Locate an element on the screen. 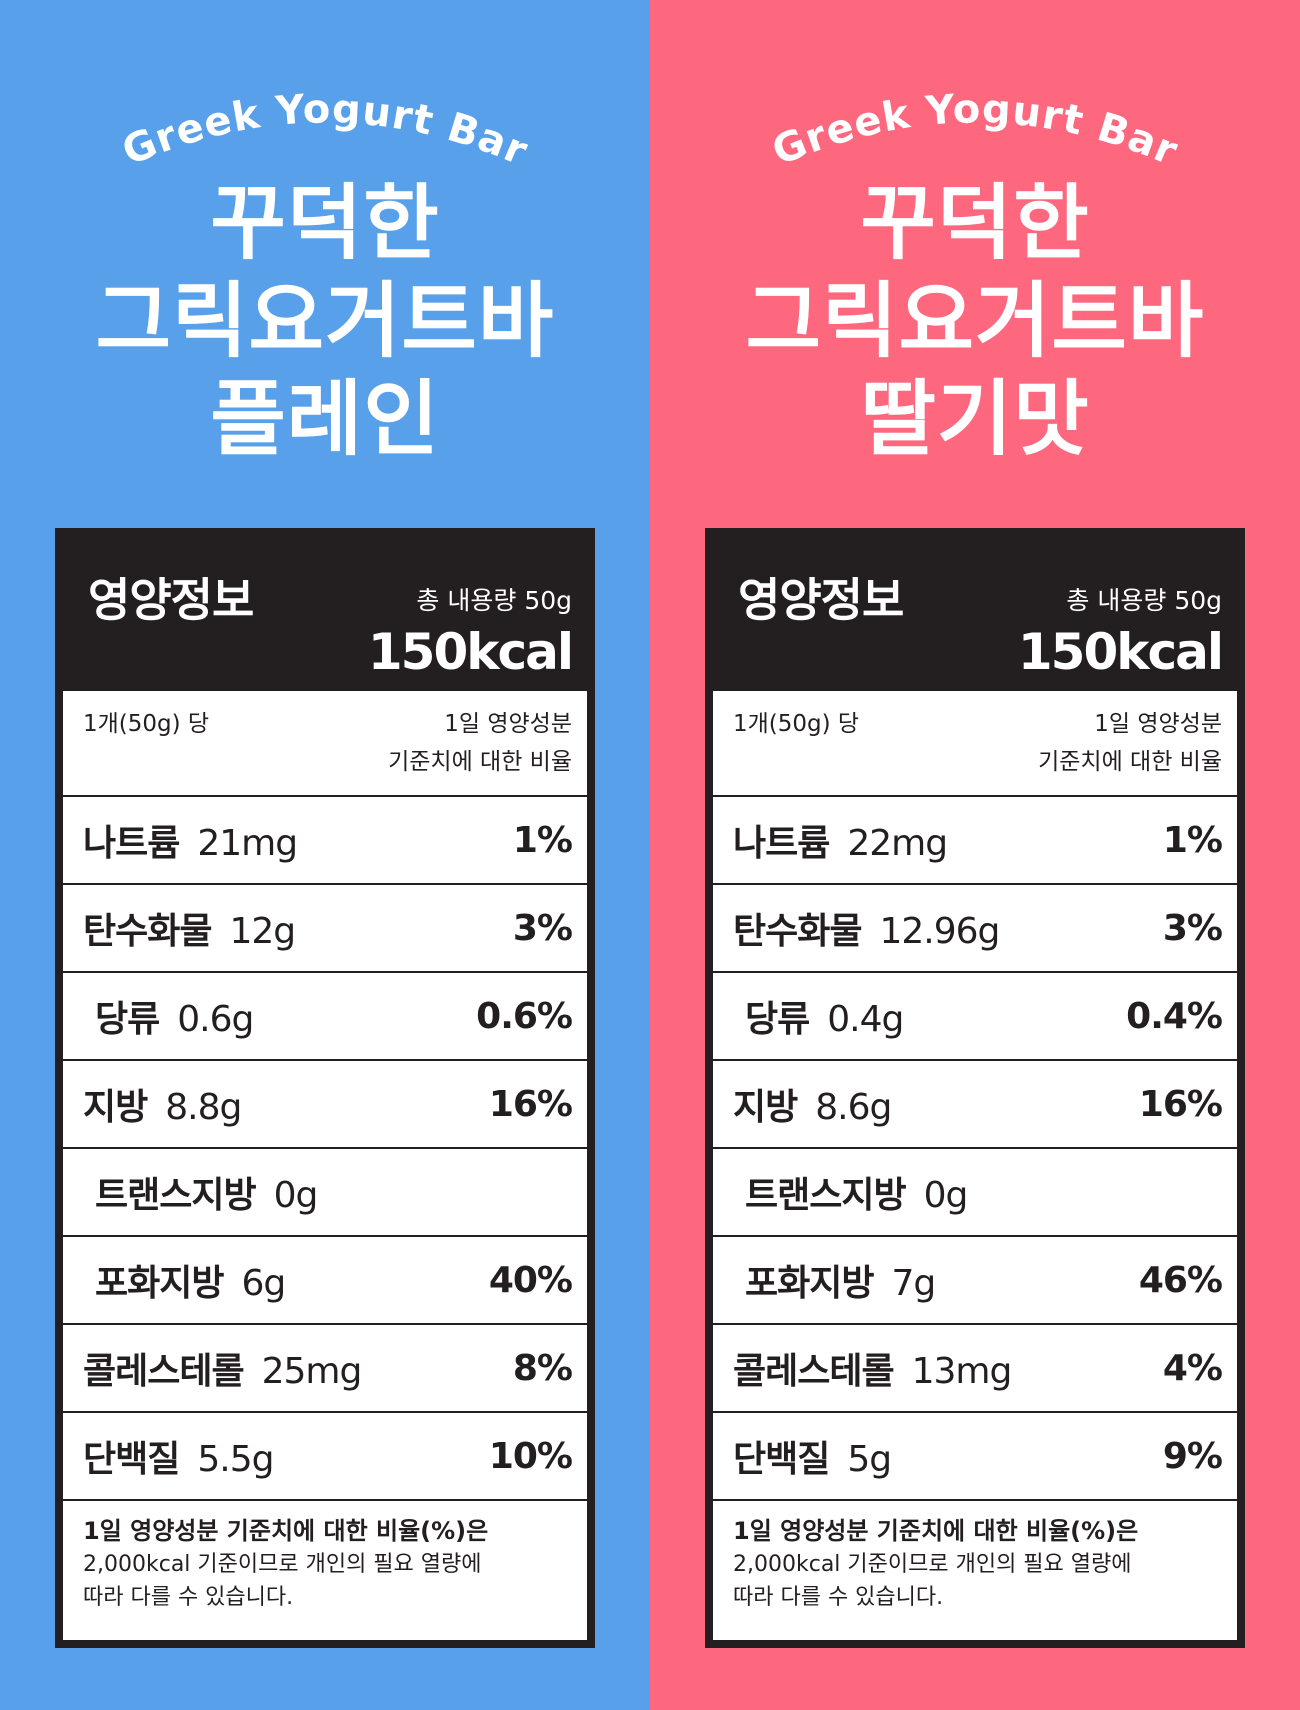 The width and height of the screenshot is (1300, 1710). nutrient-row: 콜레스테롤 13mg 4% is located at coordinates (975, 1369).